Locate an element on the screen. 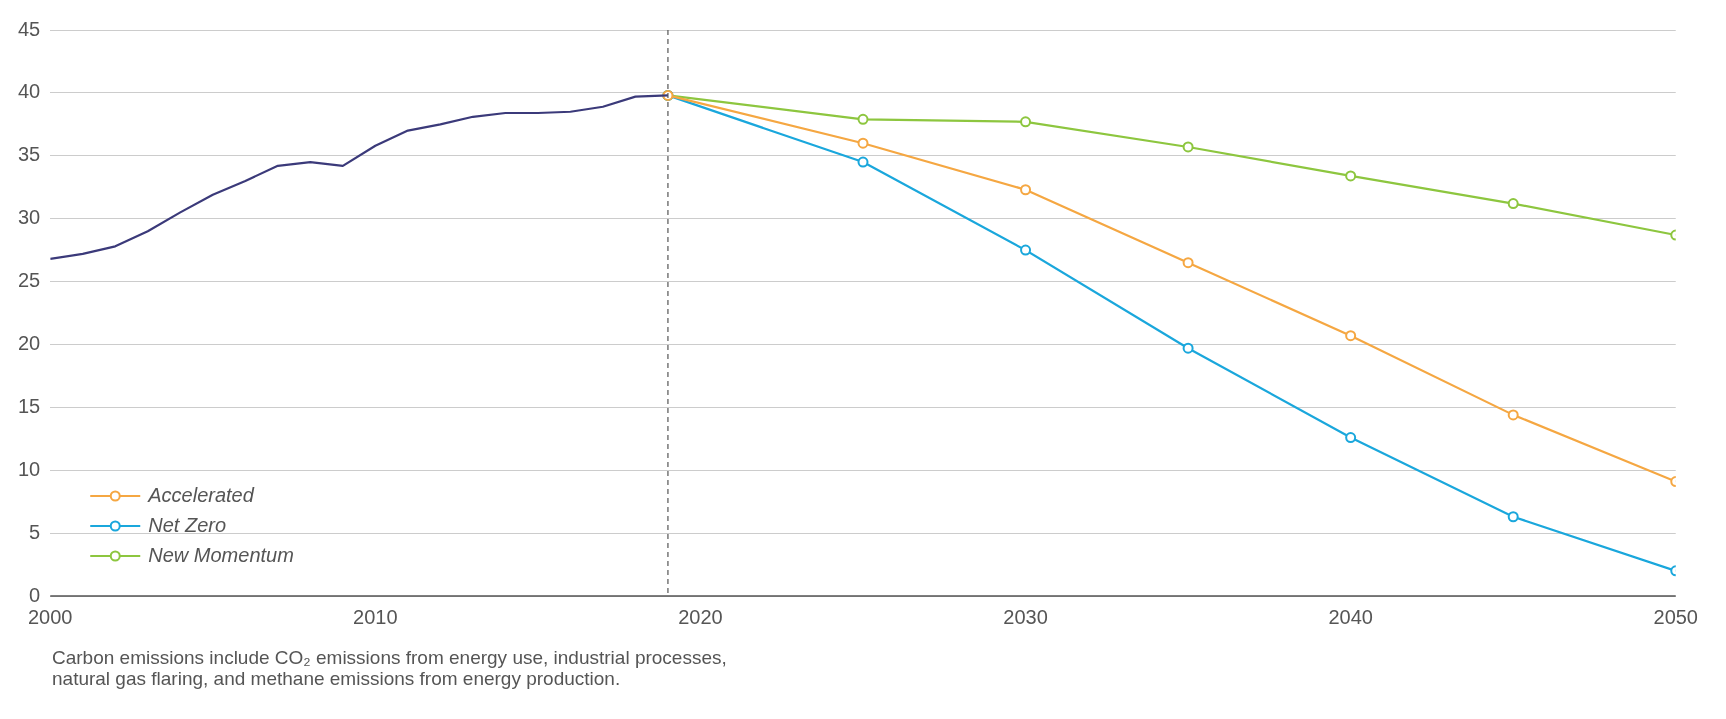 This screenshot has height=719, width=1726. y-tick-label: 0 is located at coordinates (35, 594).